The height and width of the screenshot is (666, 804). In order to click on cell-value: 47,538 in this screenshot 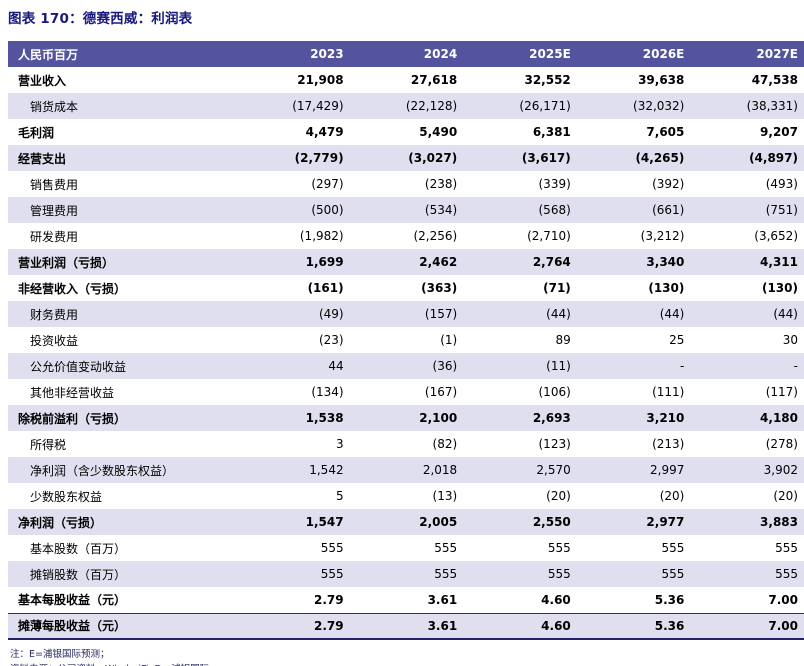, I will do `click(774, 80)`.